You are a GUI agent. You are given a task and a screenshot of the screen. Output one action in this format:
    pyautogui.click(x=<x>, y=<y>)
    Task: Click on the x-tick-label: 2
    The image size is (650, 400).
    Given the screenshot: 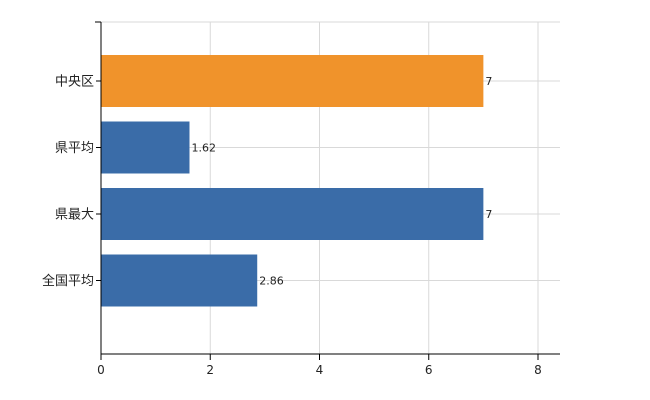 What is the action you would take?
    pyautogui.click(x=210, y=370)
    